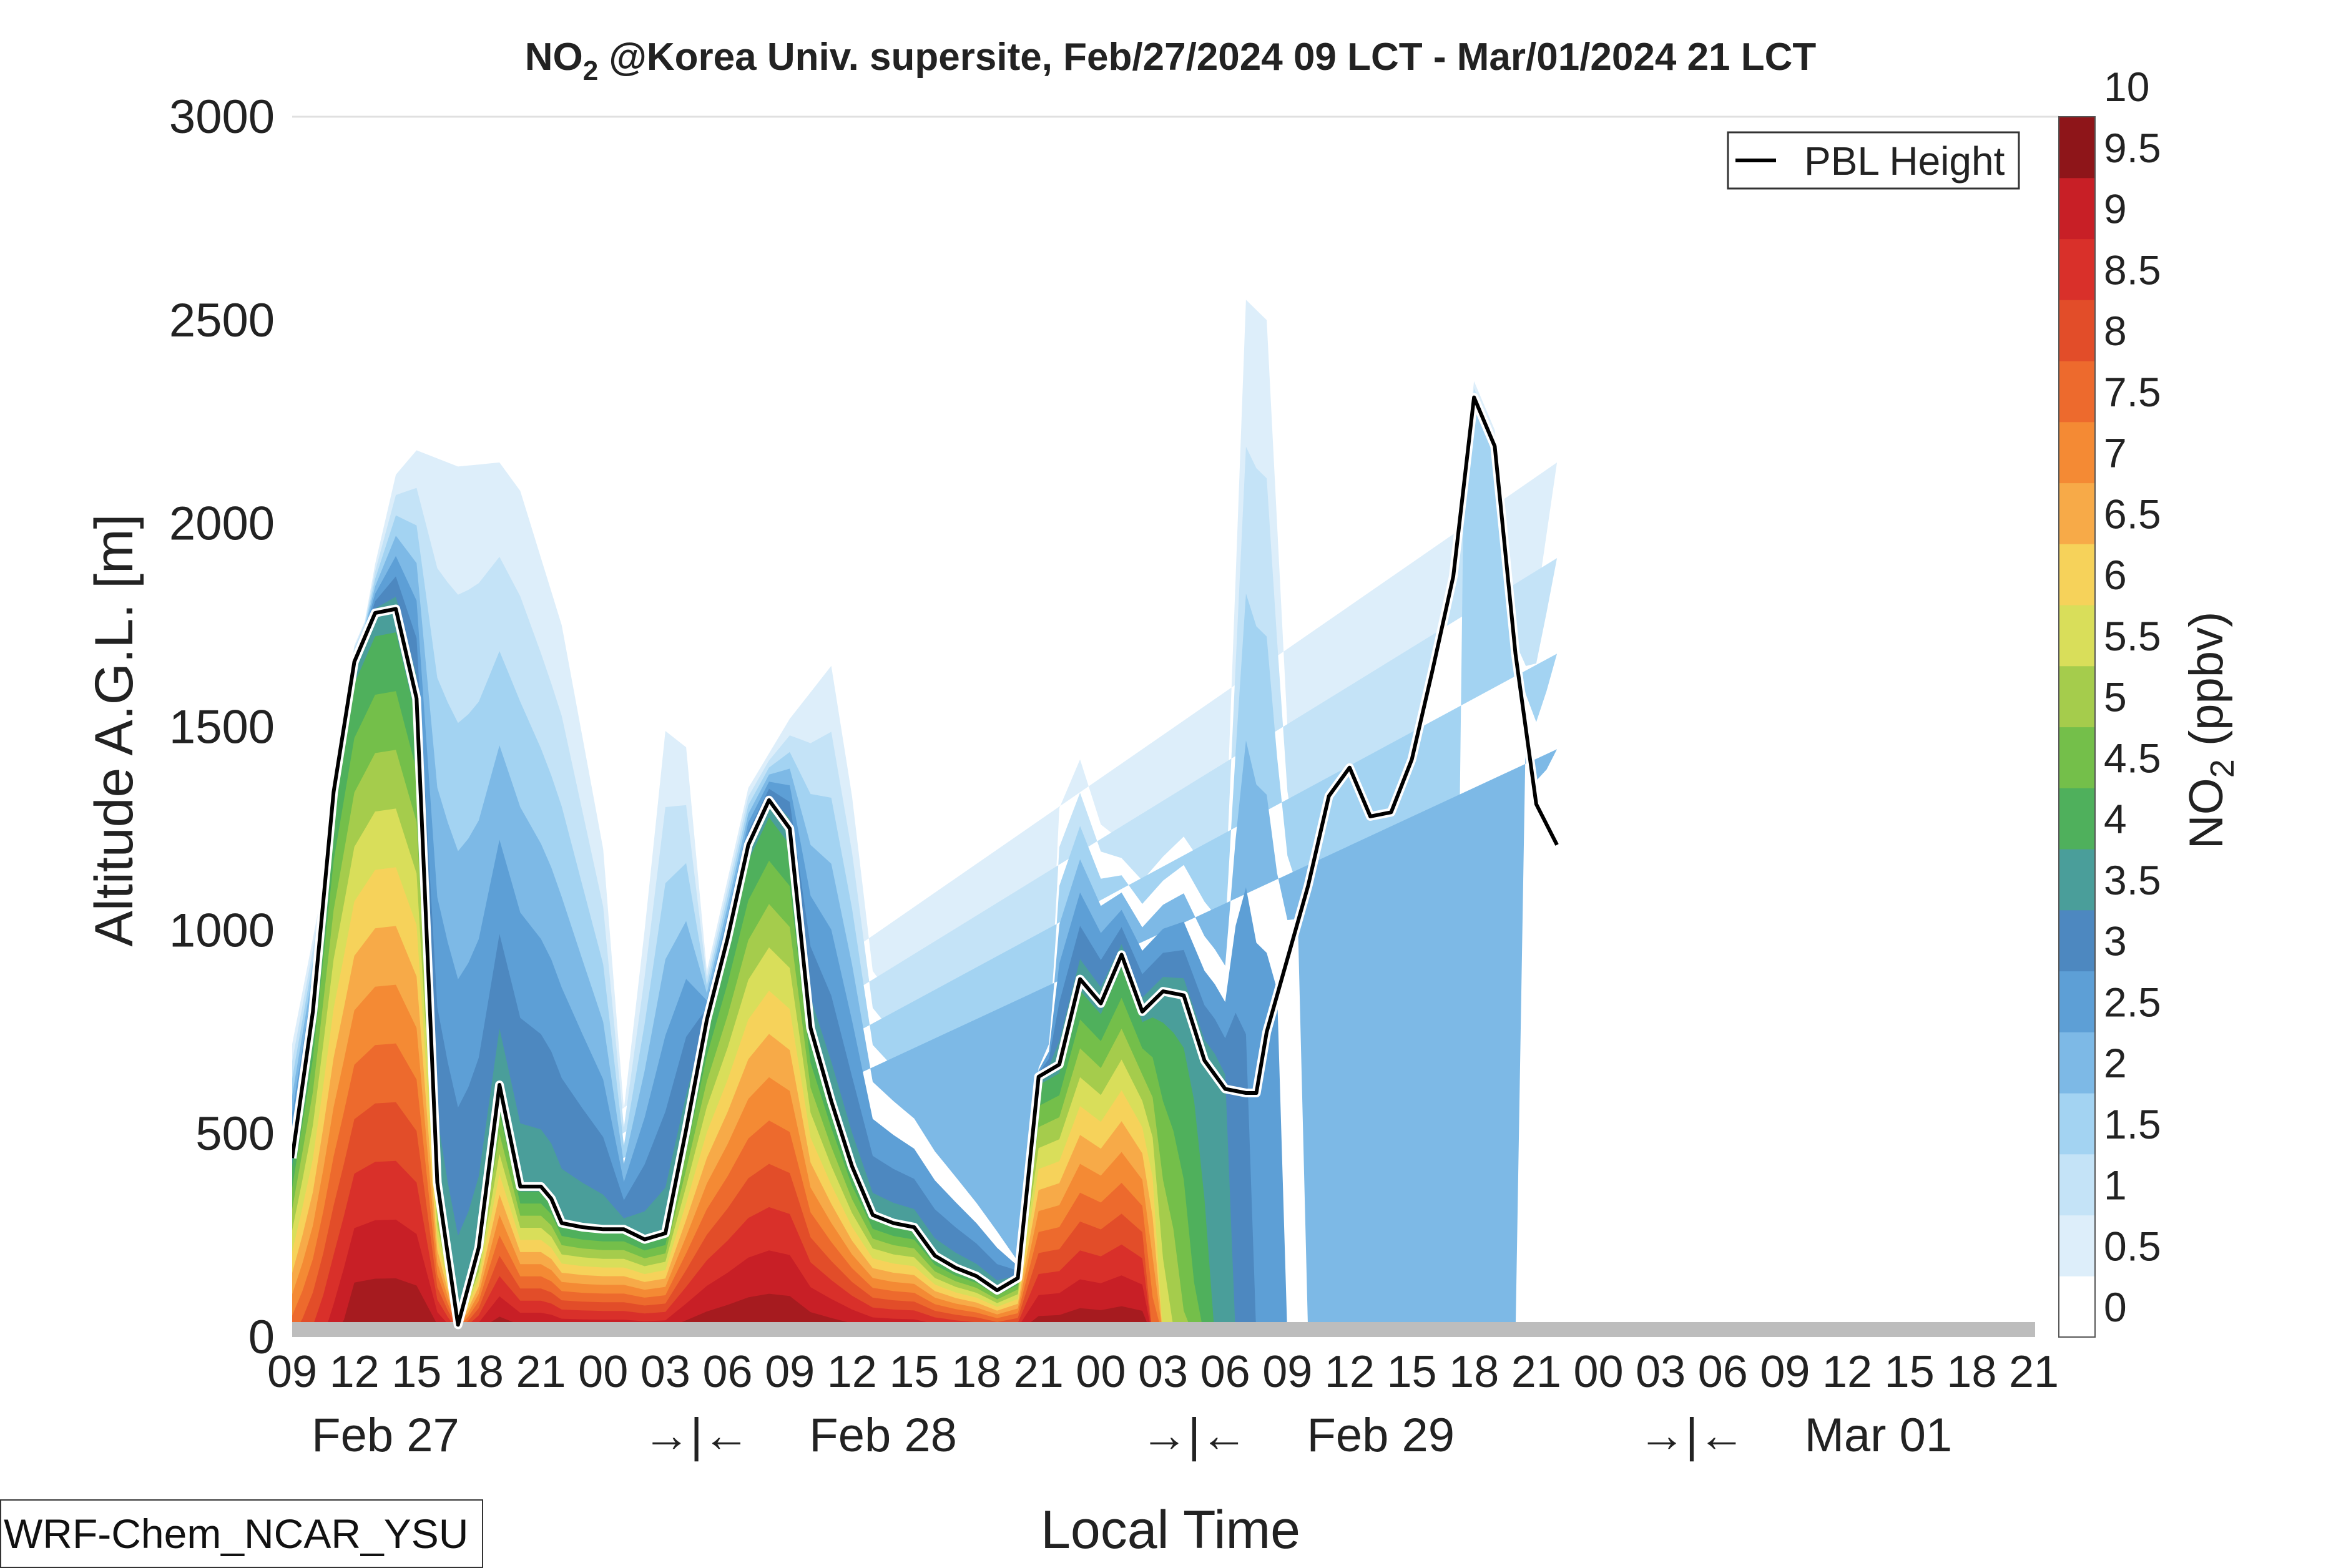  What do you see at coordinates (2132, 1246) in the screenshot?
I see `colorbar-tick-label: 0.5` at bounding box center [2132, 1246].